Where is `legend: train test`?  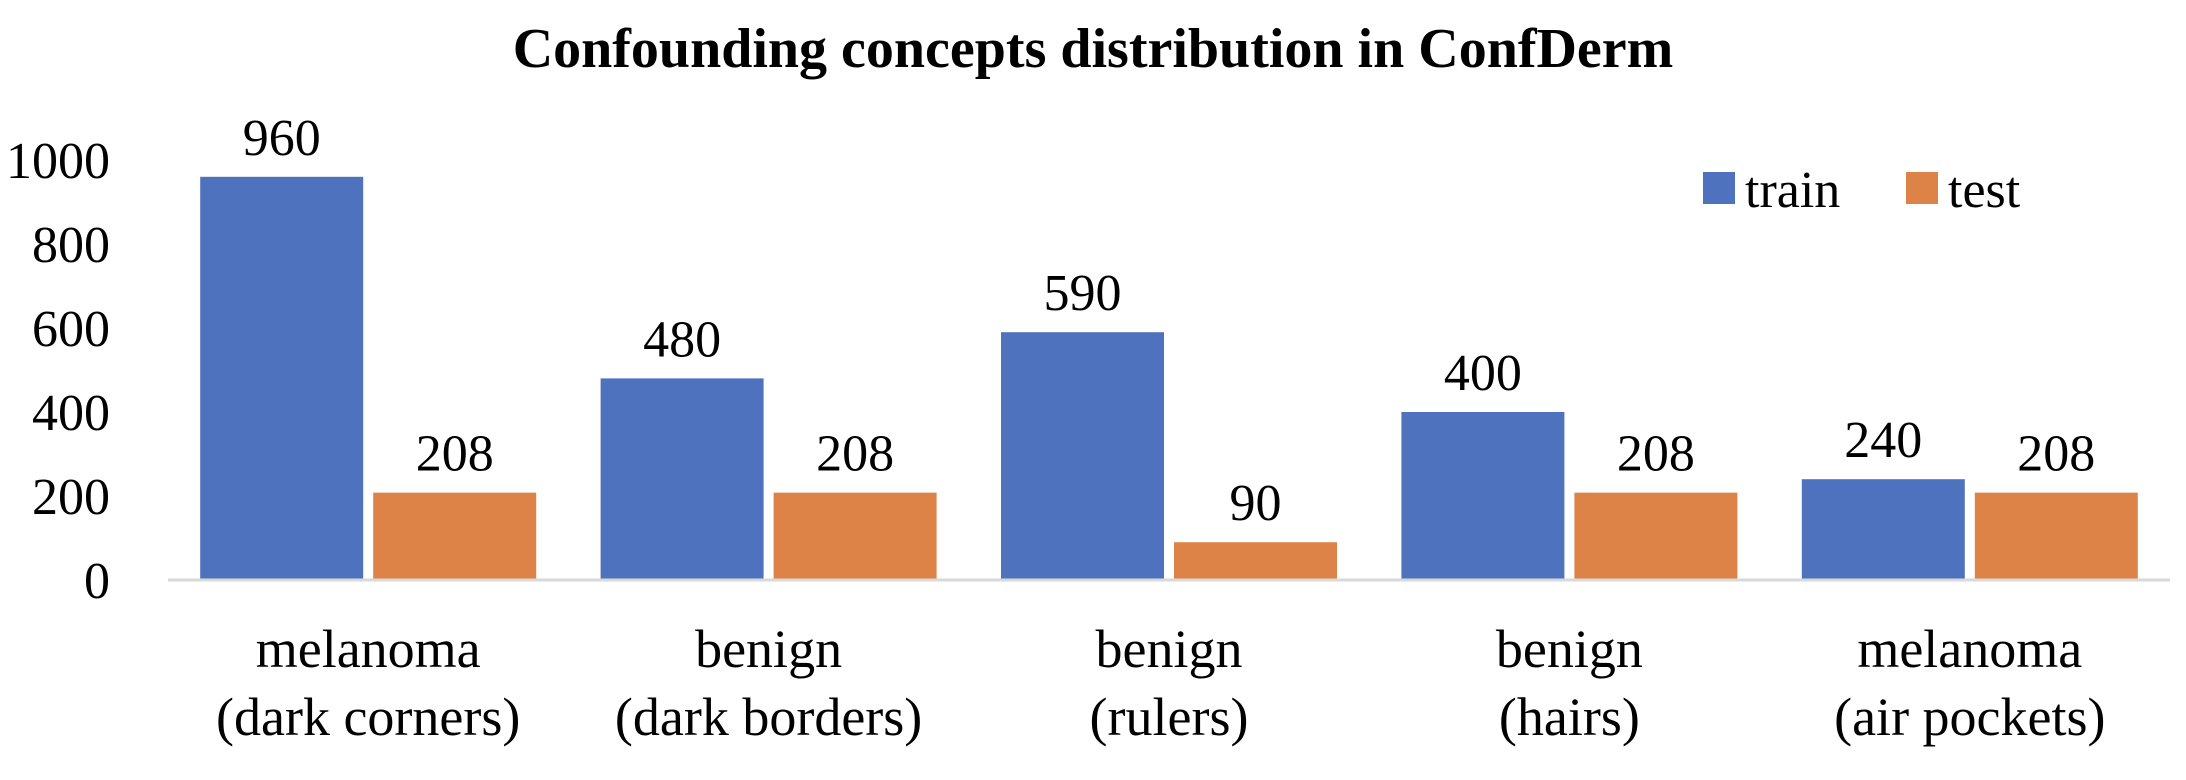
legend: train test is located at coordinates (1862, 190).